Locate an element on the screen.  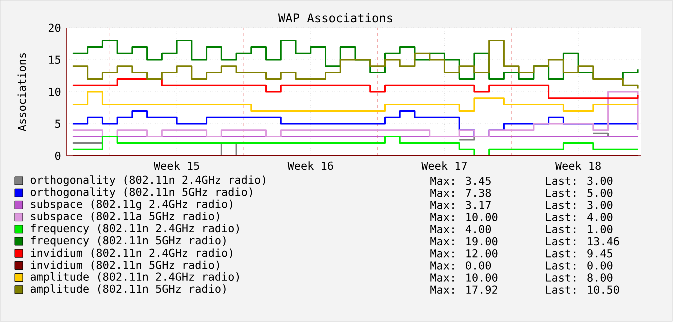
x-tick-label: Week 18 is located at coordinates (578, 166).